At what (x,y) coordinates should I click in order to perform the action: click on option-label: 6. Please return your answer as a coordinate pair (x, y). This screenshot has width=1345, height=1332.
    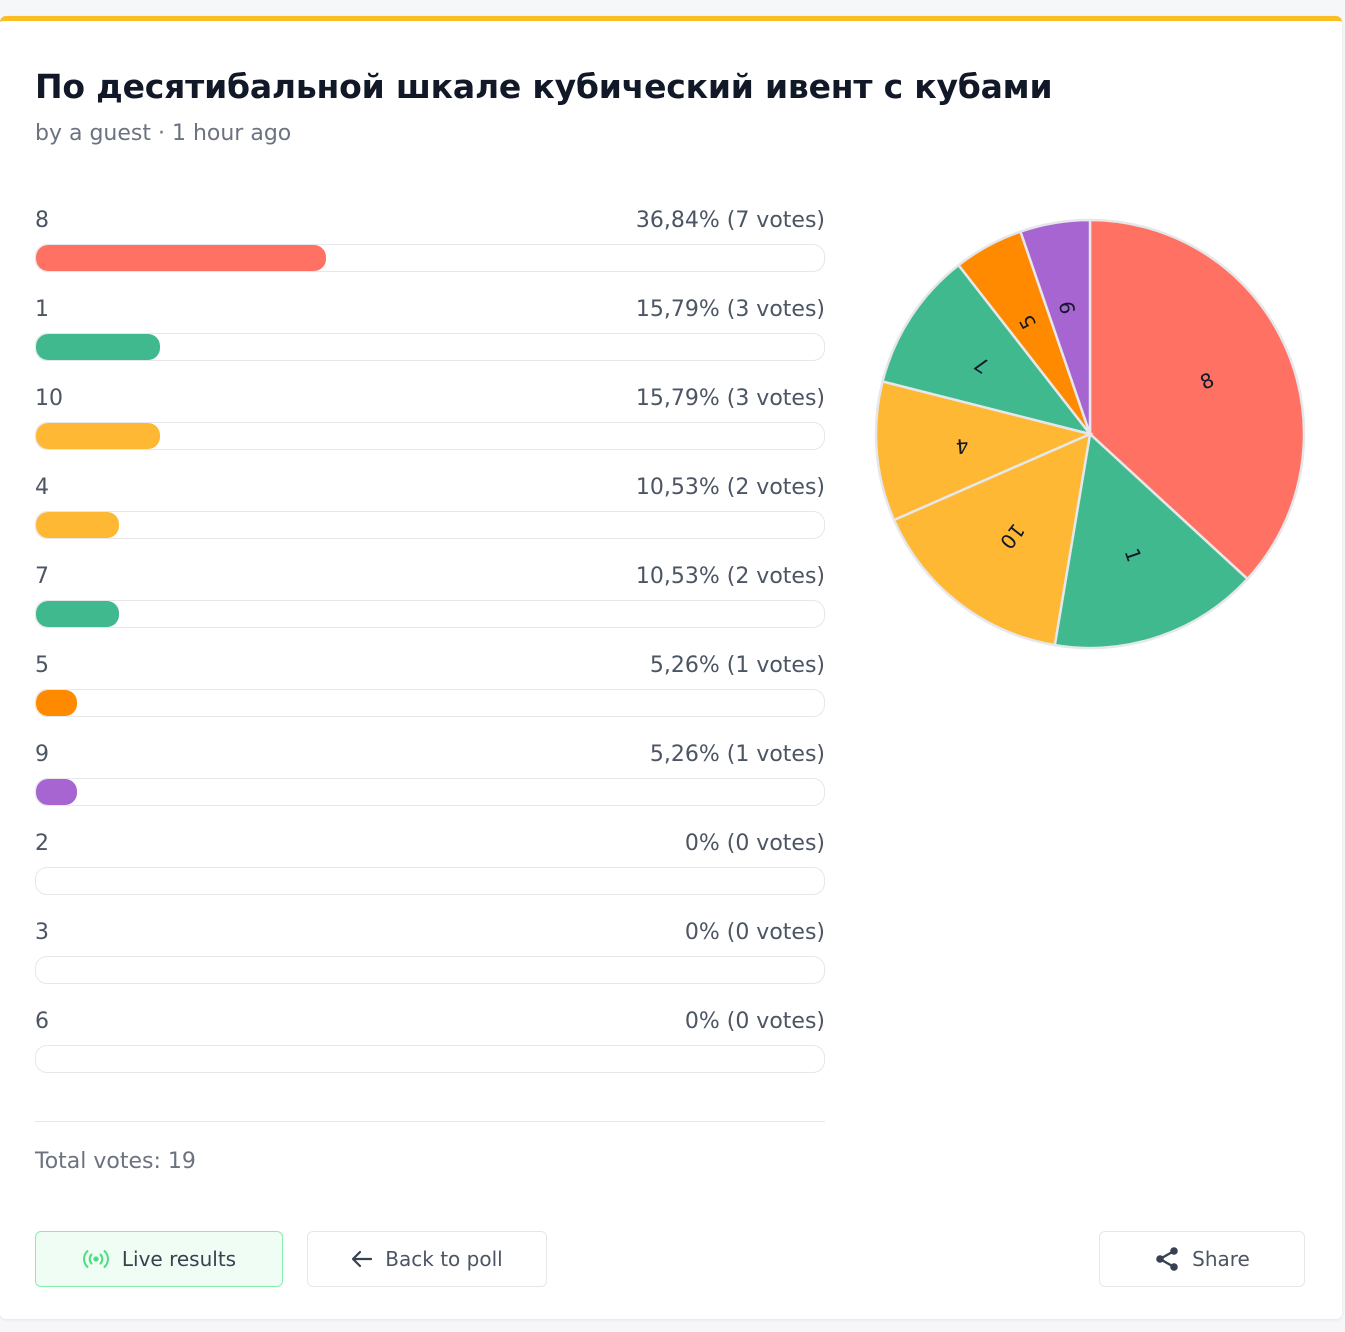
    Looking at the image, I should click on (42, 1021).